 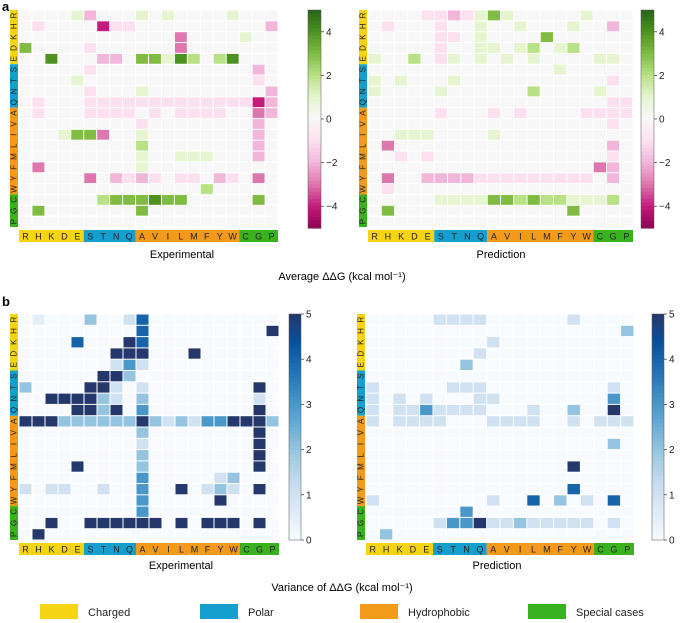 I want to click on y-tick-label: I, so click(x=14, y=444).